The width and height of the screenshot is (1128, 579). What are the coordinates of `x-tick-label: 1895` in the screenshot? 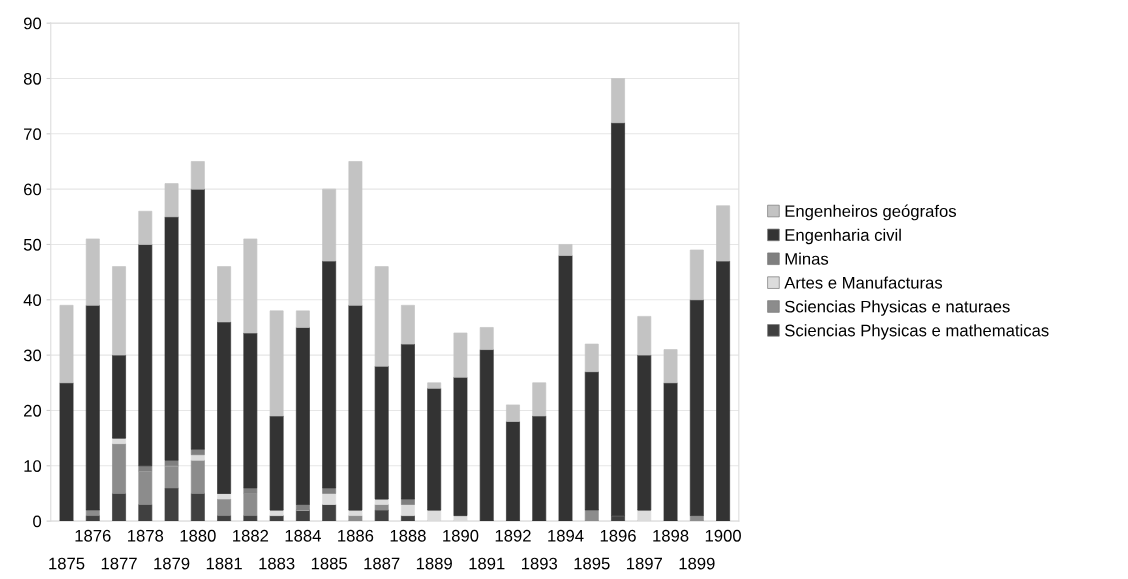 It's located at (592, 563).